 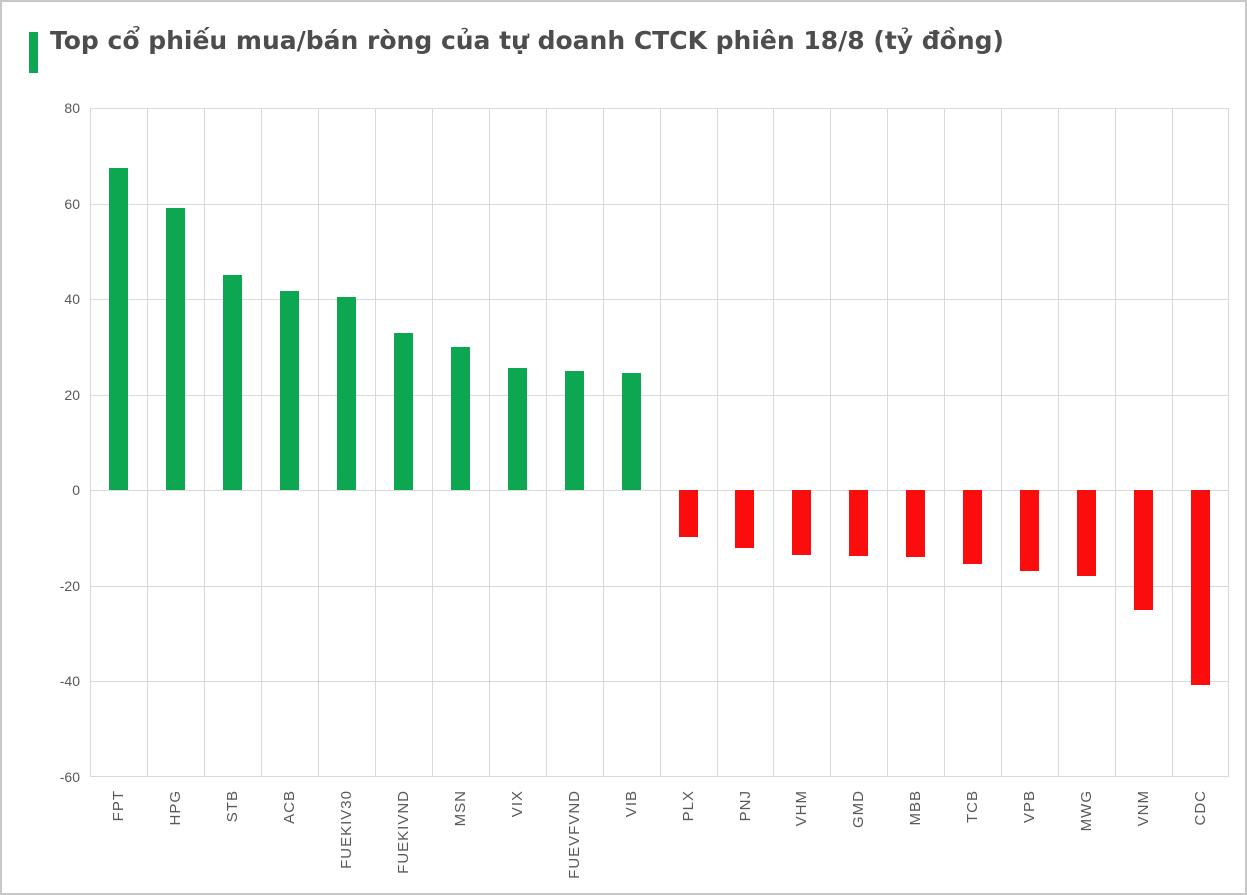 I want to click on x-axis-label-VNM: VNM, so click(x=1143, y=808).